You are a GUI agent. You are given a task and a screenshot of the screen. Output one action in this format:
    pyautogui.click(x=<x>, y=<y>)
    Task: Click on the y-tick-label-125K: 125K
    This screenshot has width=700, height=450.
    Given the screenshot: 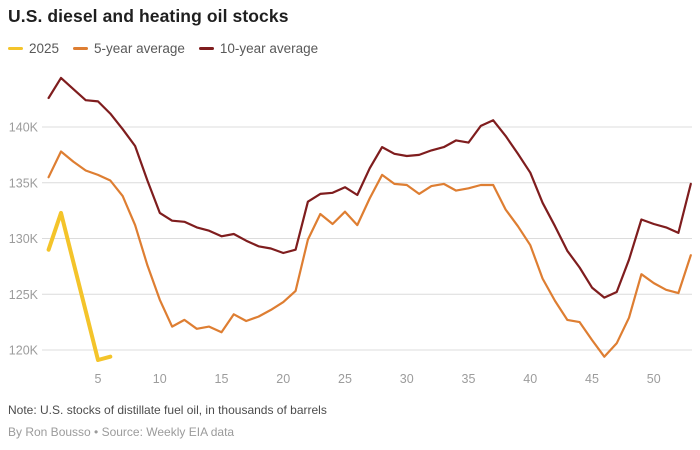 What is the action you would take?
    pyautogui.click(x=24, y=295)
    